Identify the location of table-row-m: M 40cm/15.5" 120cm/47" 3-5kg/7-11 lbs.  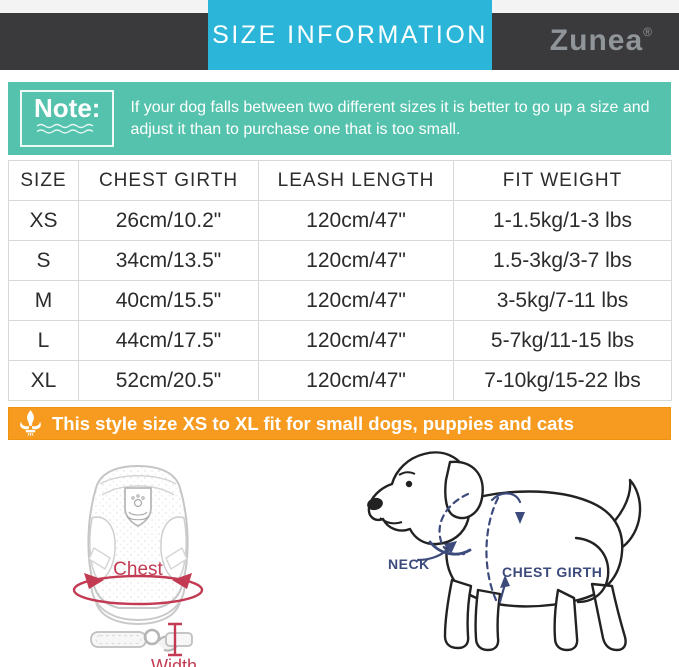
(340, 301).